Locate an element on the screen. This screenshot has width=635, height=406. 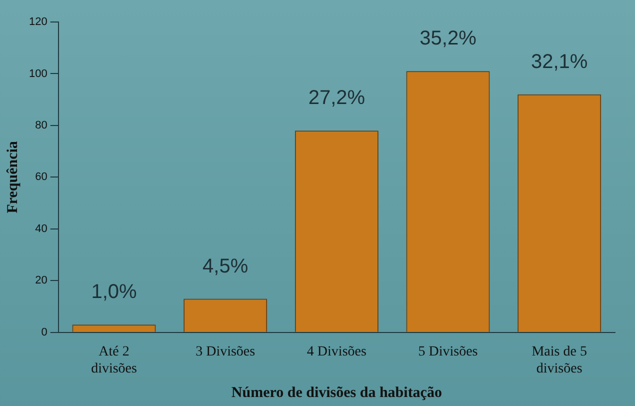
x-tick-label: Até 2 divisões is located at coordinates (114, 360).